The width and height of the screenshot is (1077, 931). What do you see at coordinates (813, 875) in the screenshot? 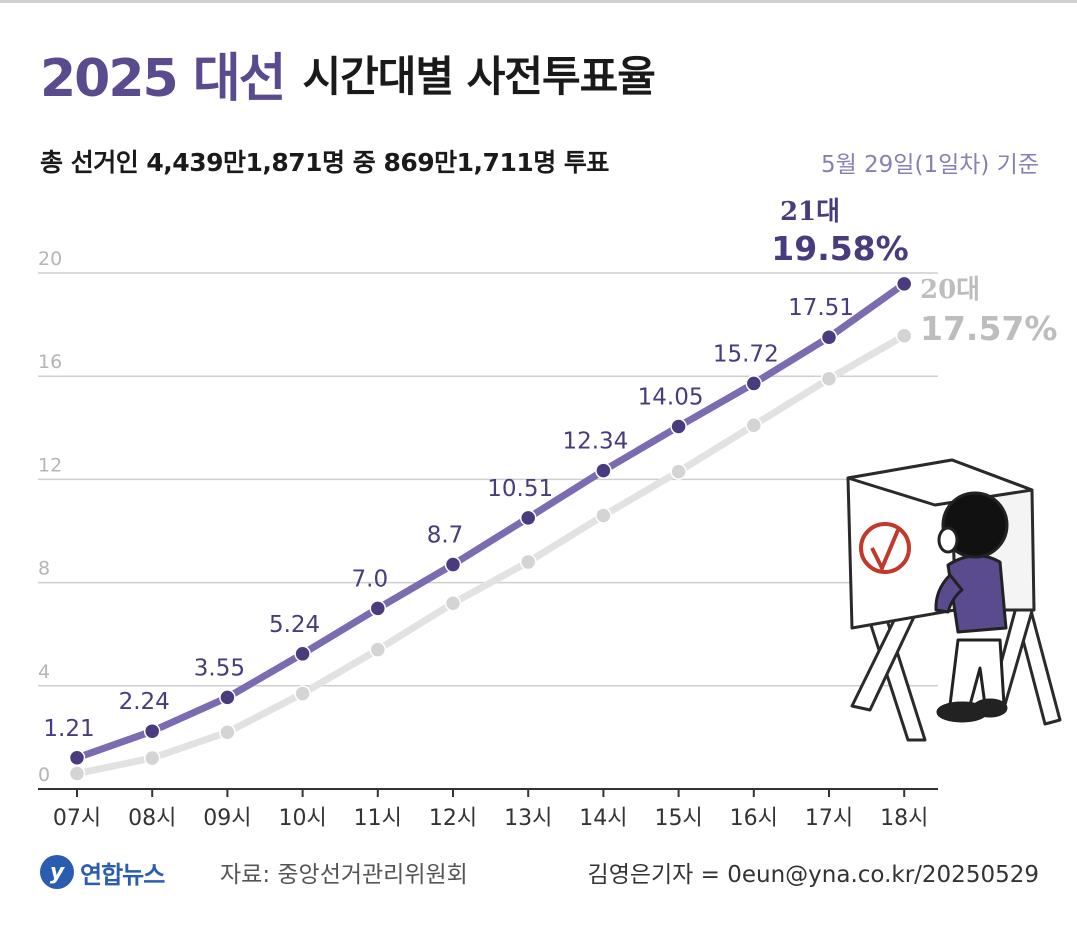
I see `credit-note: 김영은기자 = 0eun@yna.co.kr/20250529` at bounding box center [813, 875].